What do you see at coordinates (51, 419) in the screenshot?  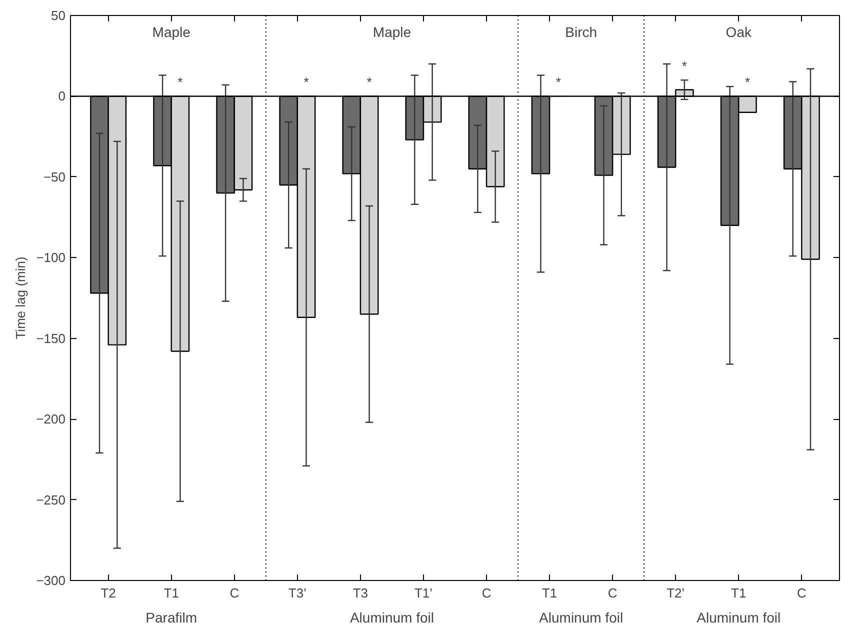 I see `y-tick-label: −200` at bounding box center [51, 419].